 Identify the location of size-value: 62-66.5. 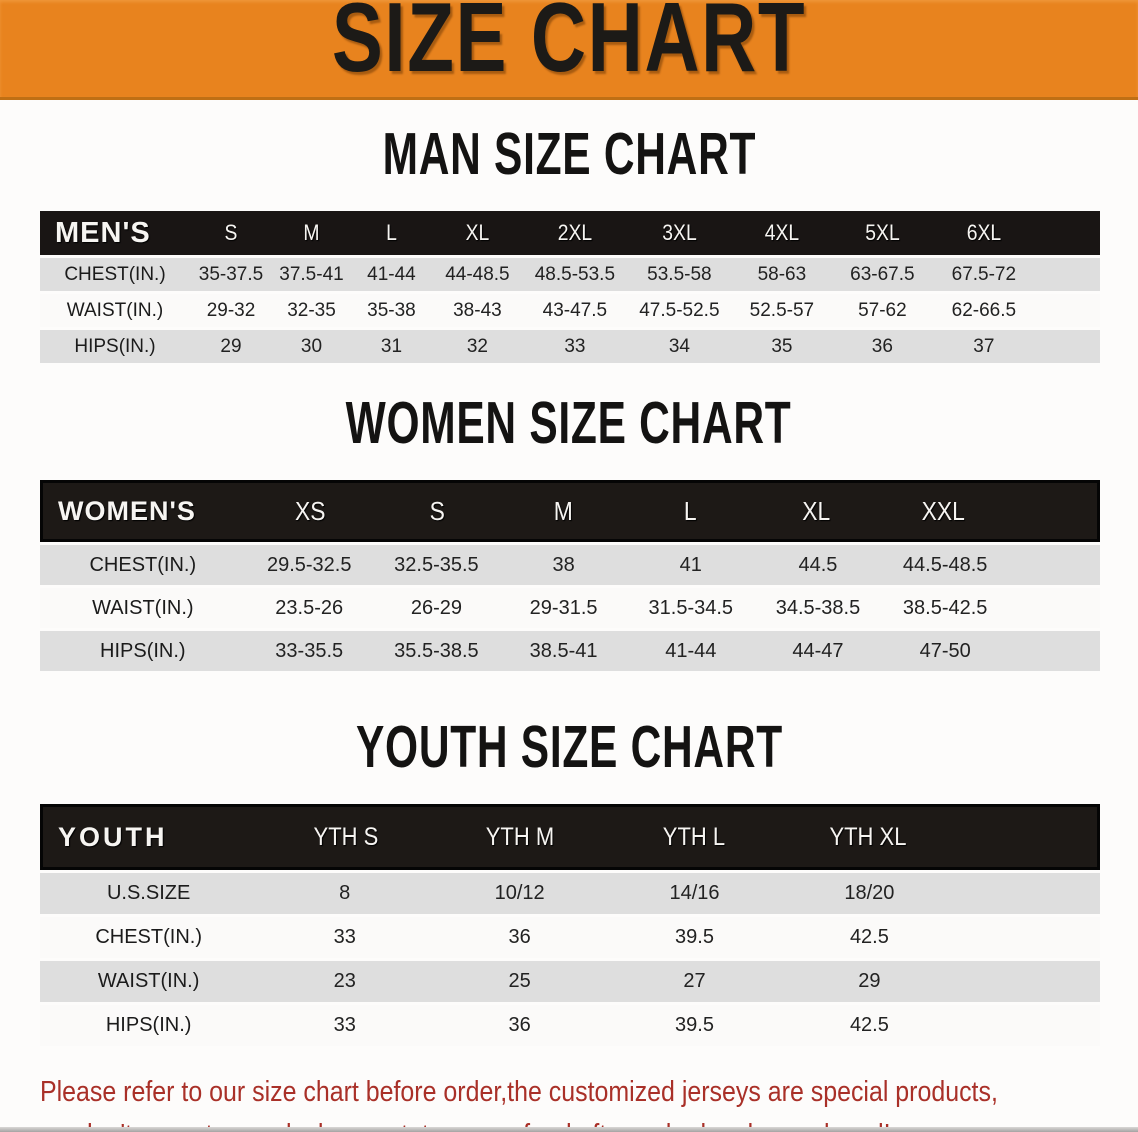
(984, 310).